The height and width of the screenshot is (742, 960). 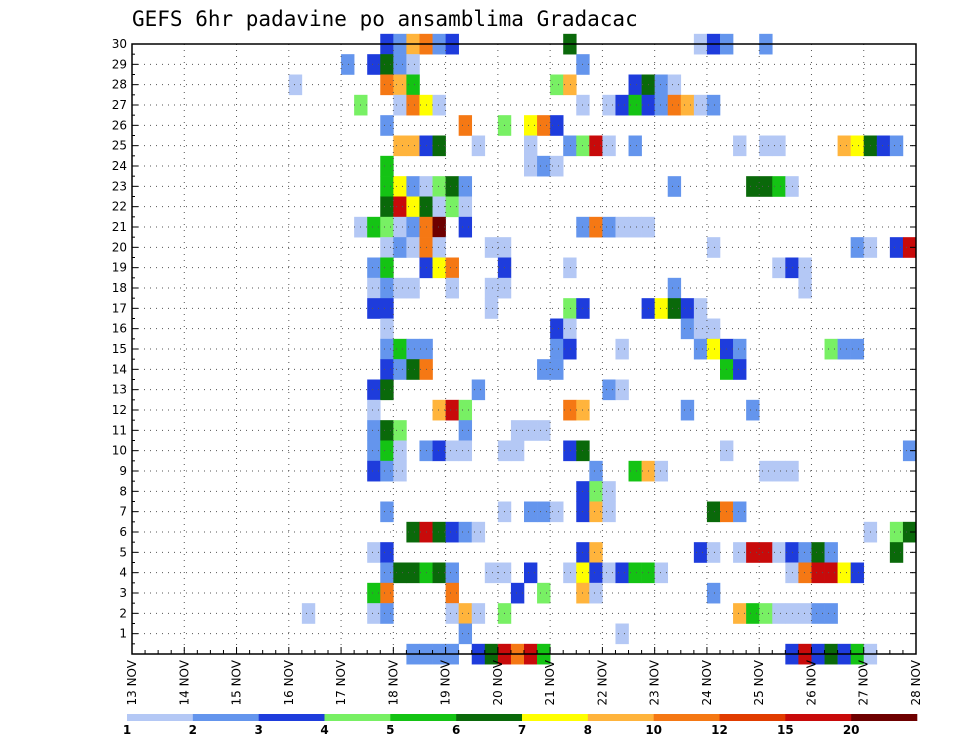 What do you see at coordinates (123, 512) in the screenshot?
I see `y-tick-label: 7` at bounding box center [123, 512].